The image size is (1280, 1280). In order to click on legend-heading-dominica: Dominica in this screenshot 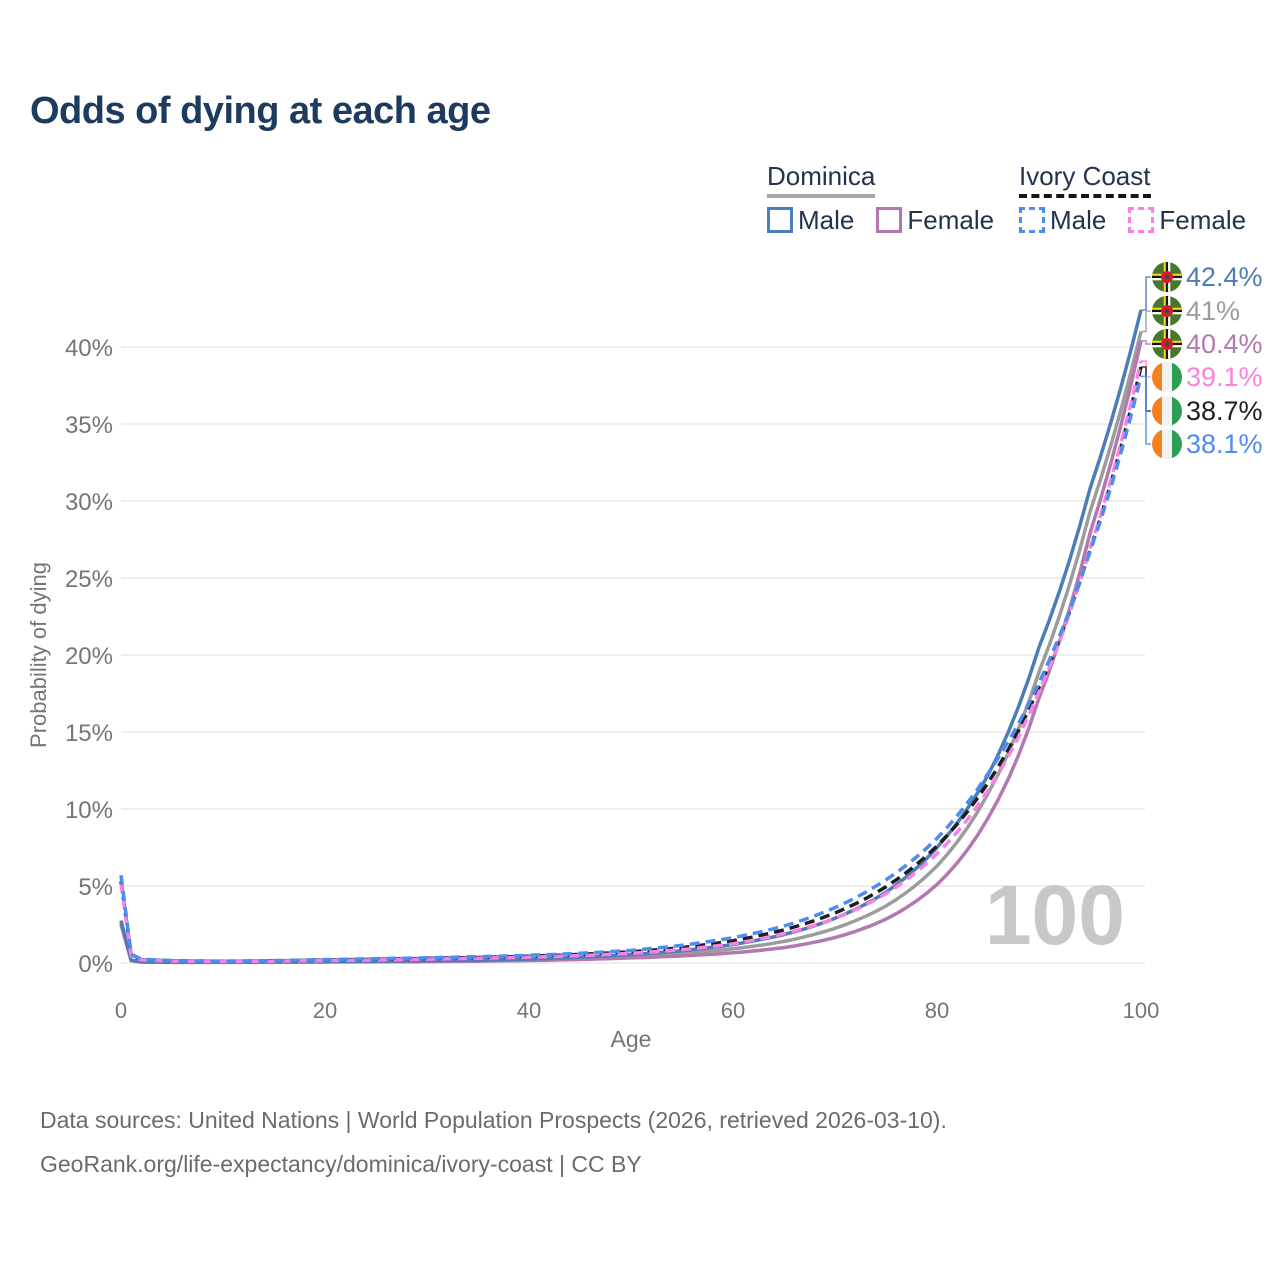, I will do `click(821, 180)`.